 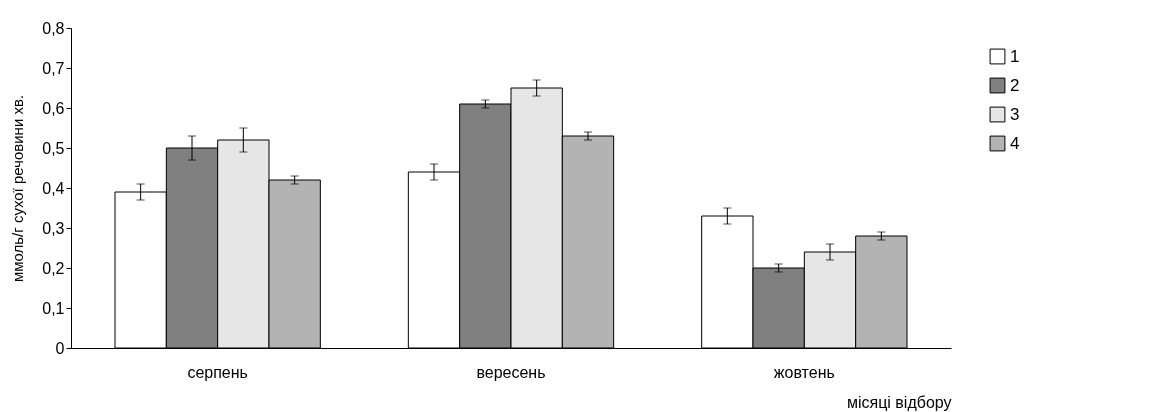 What do you see at coordinates (511, 372) in the screenshot?
I see `x-tick-label: вересень` at bounding box center [511, 372].